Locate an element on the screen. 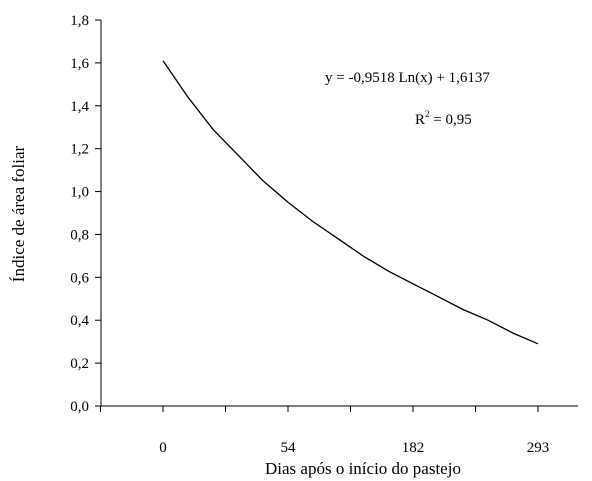 The image size is (592, 481). y-tick-label: 1,8 is located at coordinates (79, 21).